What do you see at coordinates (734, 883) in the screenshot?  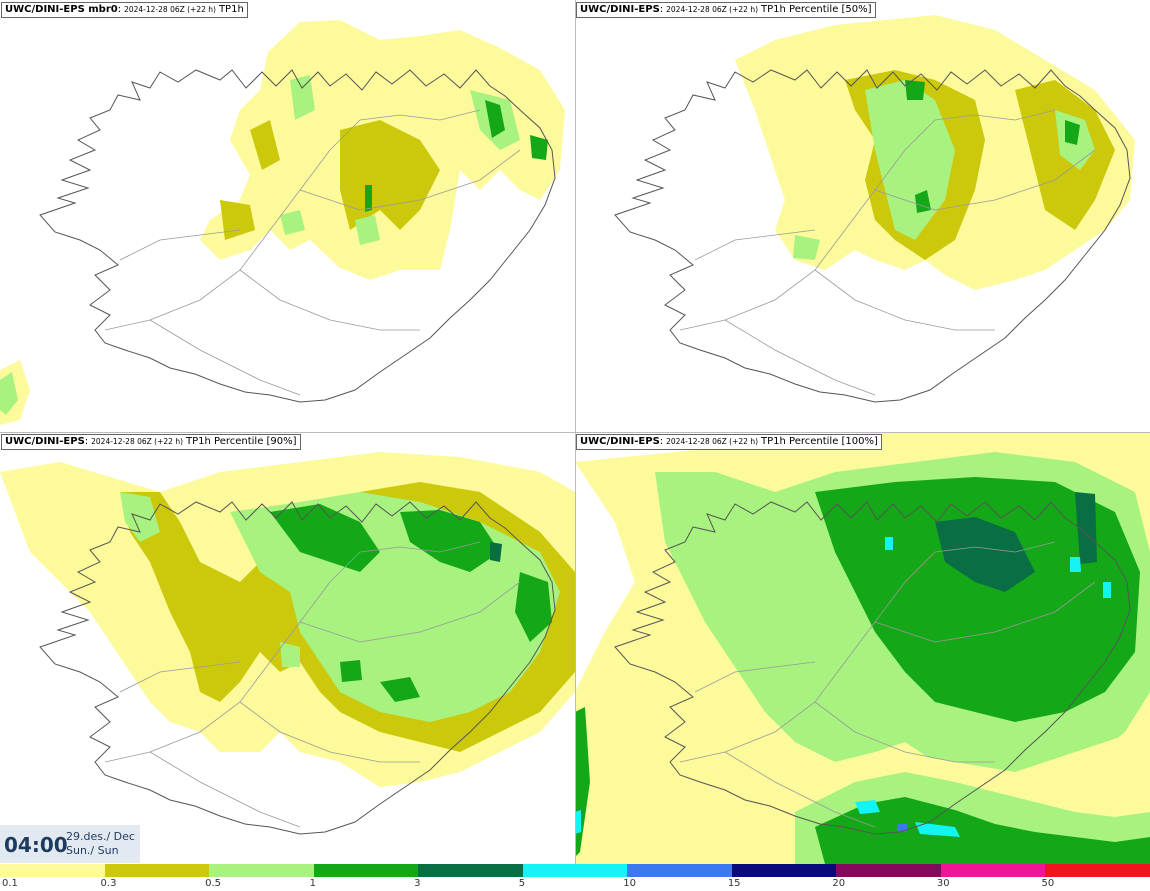 I see `legend-tick-label: 15` at bounding box center [734, 883].